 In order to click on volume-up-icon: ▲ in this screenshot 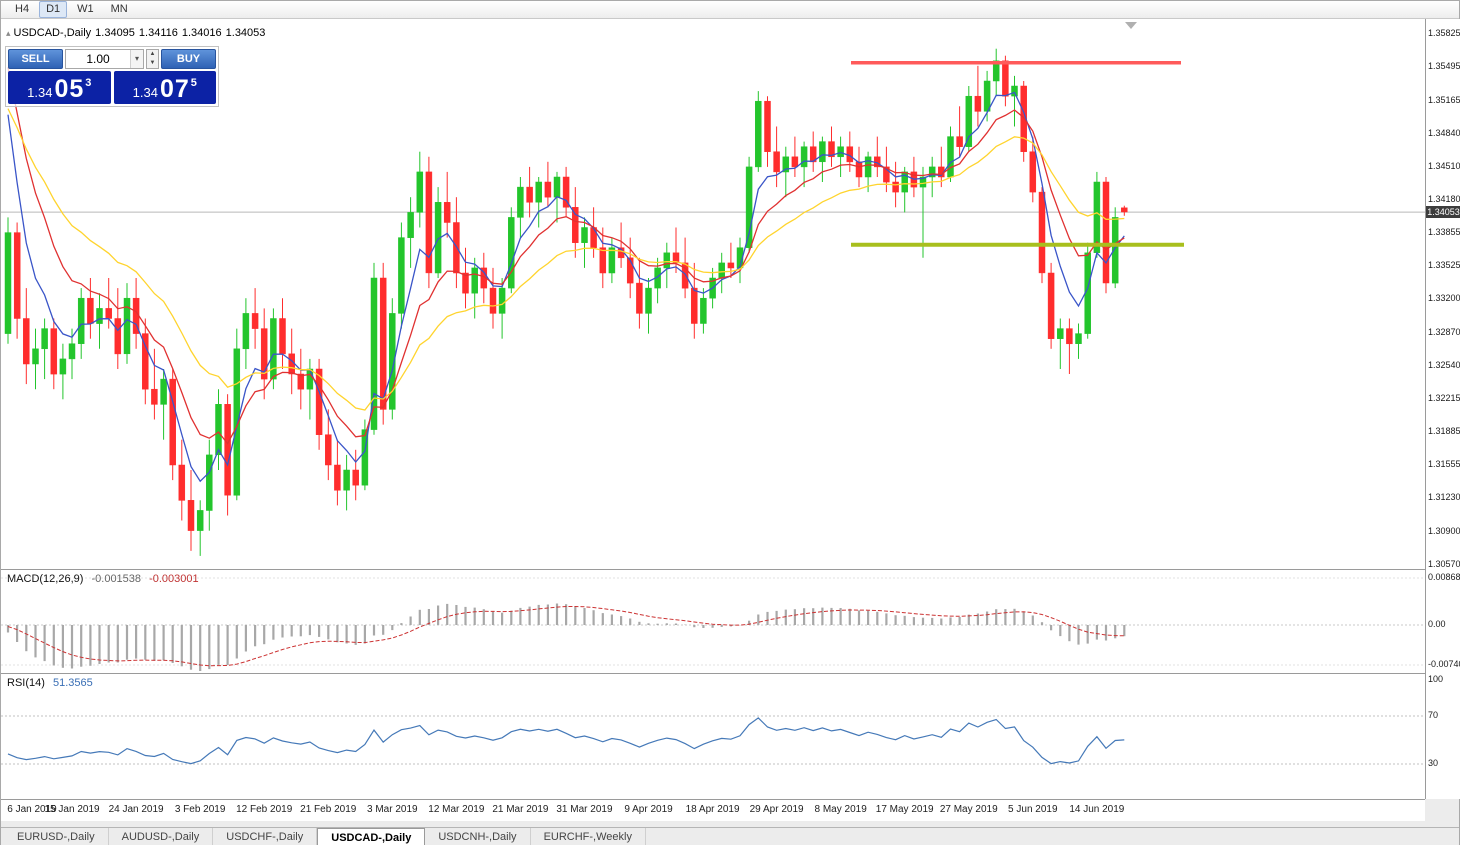, I will do `click(152, 54)`.